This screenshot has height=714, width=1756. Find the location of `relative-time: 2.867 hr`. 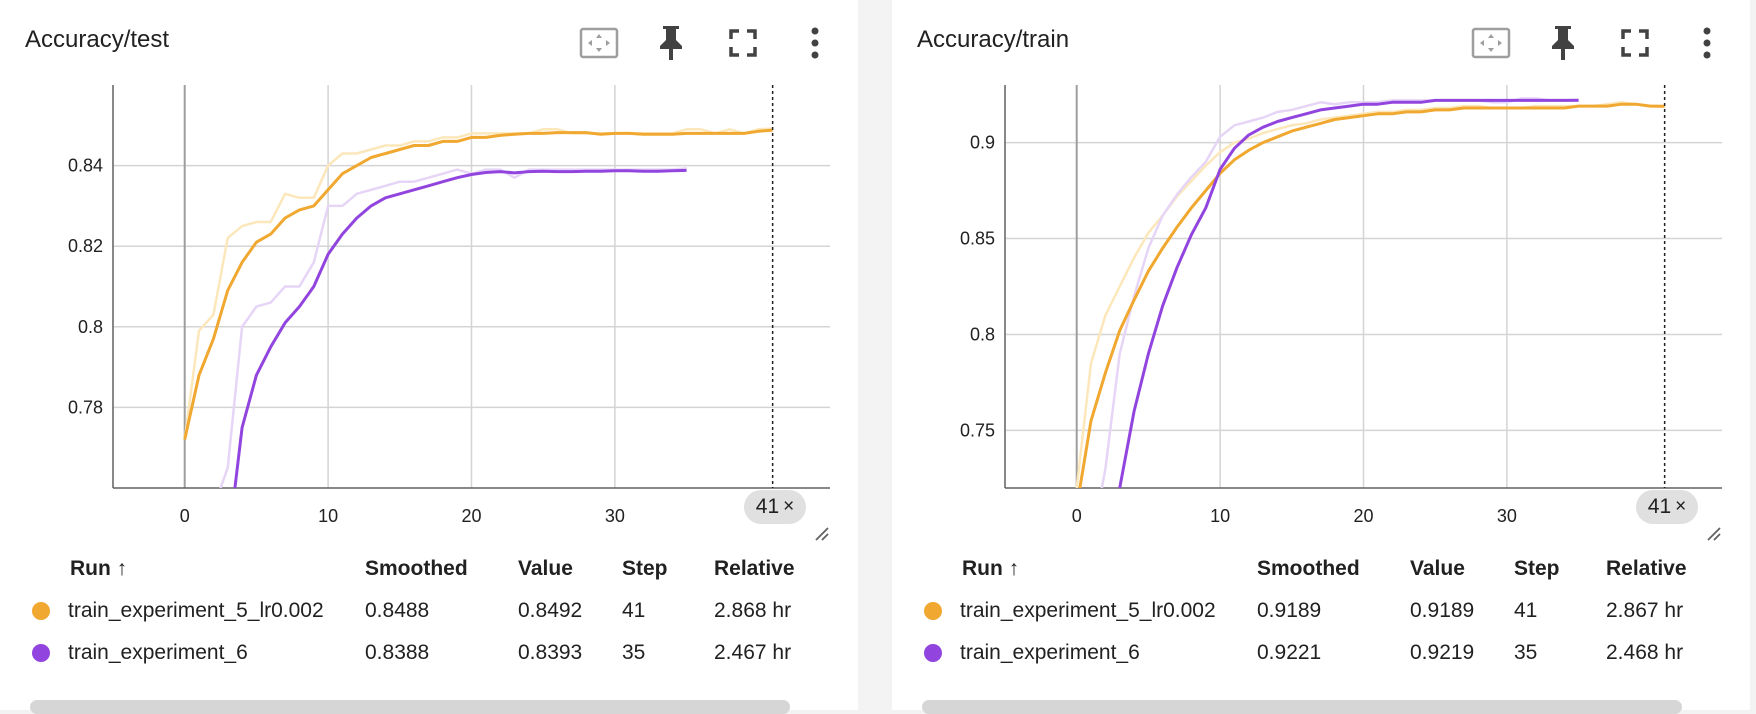

relative-time: 2.867 hr is located at coordinates (1645, 610).